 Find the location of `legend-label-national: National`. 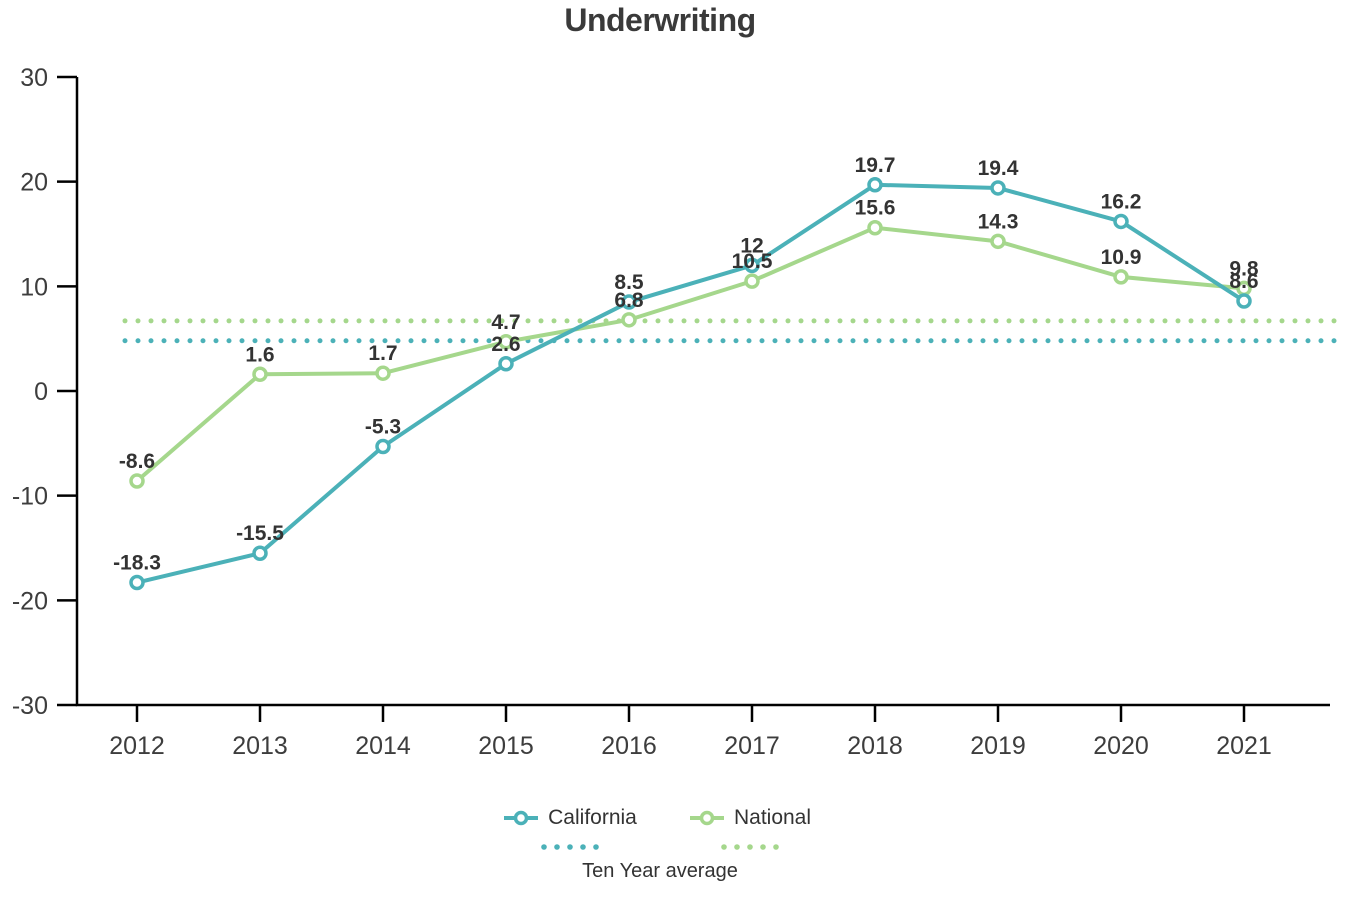

legend-label-national: National is located at coordinates (772, 817).